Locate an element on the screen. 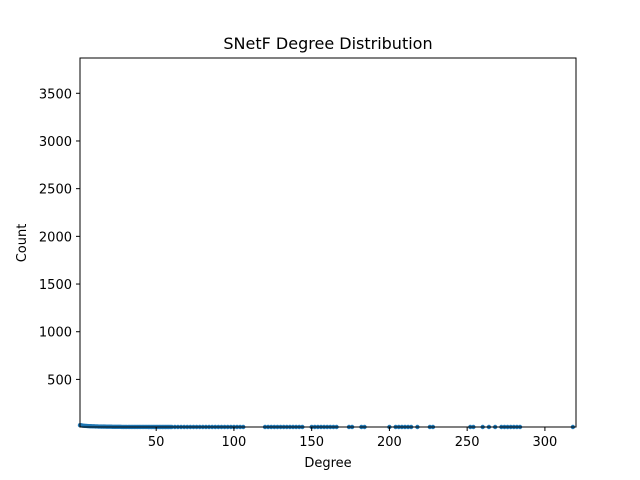 The height and width of the screenshot is (480, 640). x-tick-label: 150 is located at coordinates (311, 442).